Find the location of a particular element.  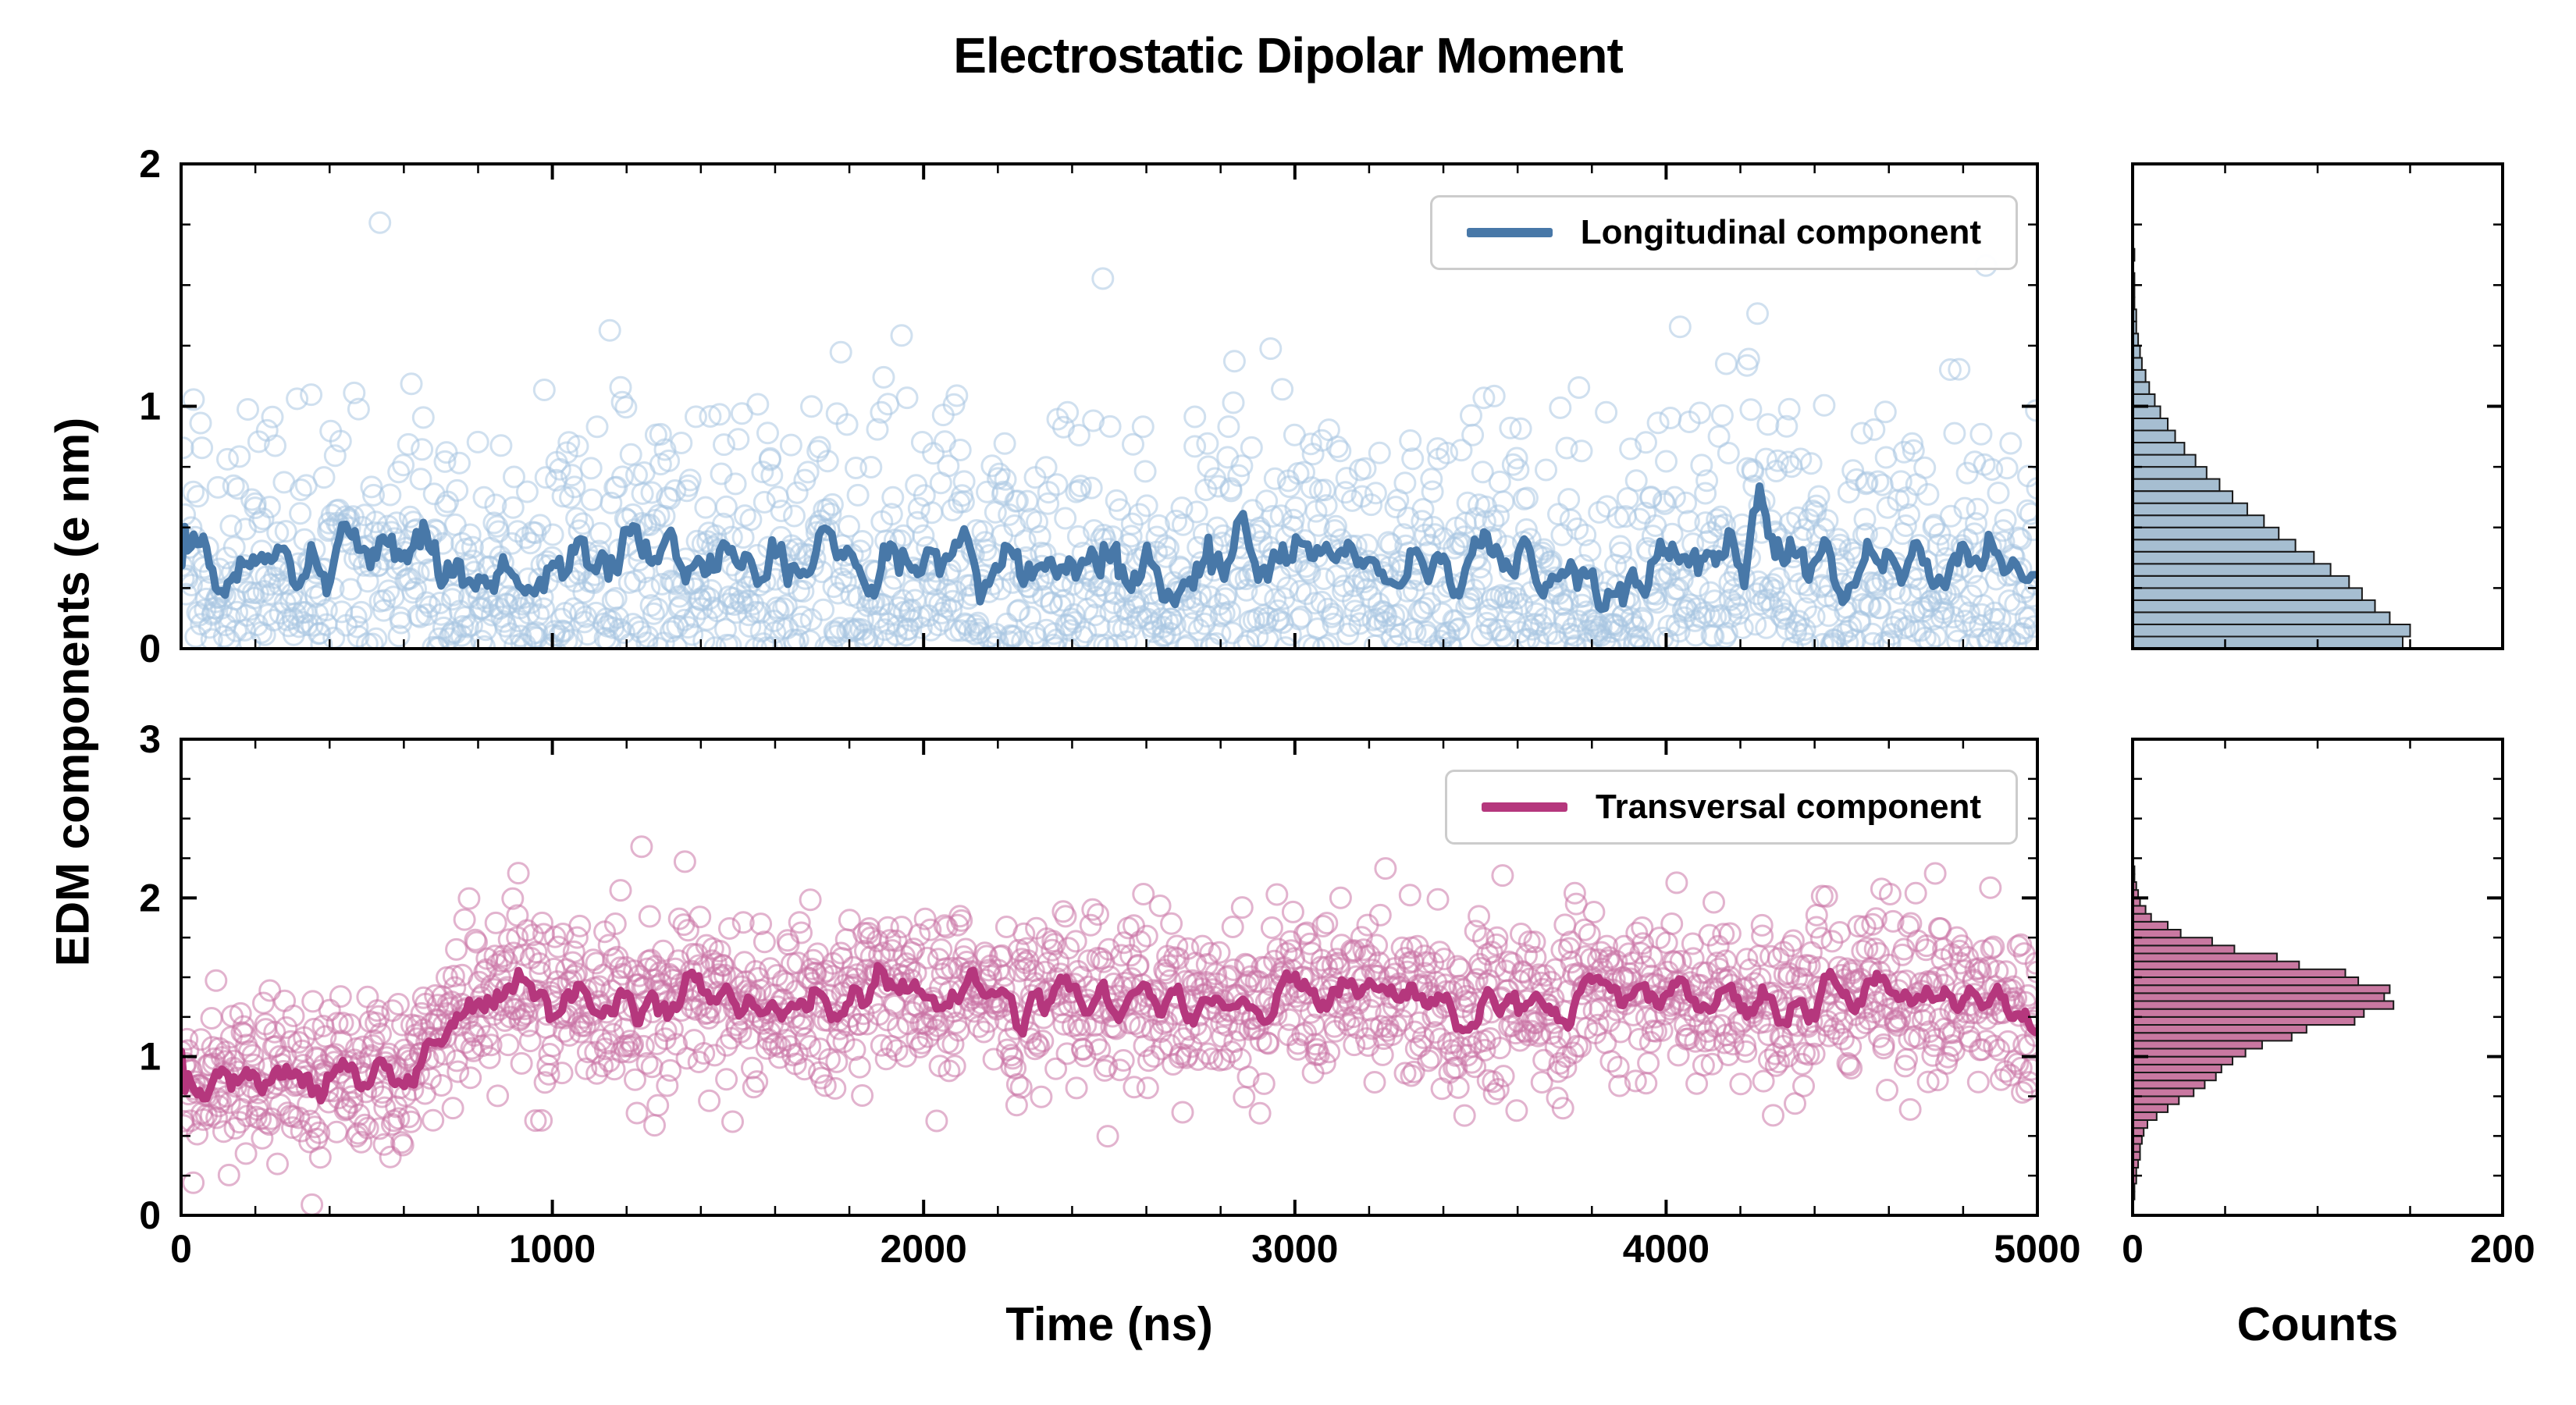

svg-text: 3000 is located at coordinates (1294, 1249).